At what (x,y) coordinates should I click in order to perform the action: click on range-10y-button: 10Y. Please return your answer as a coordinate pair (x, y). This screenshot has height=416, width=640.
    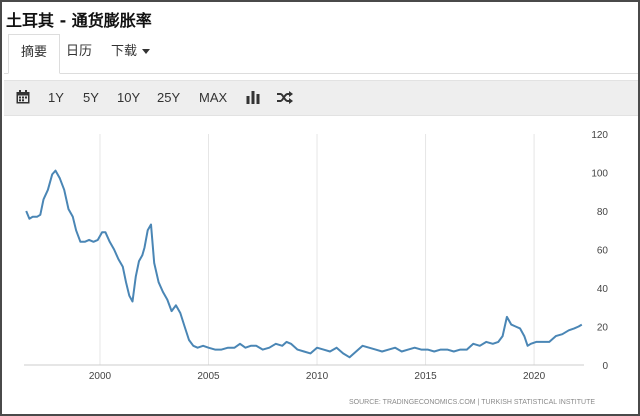
    Looking at the image, I should click on (129, 97).